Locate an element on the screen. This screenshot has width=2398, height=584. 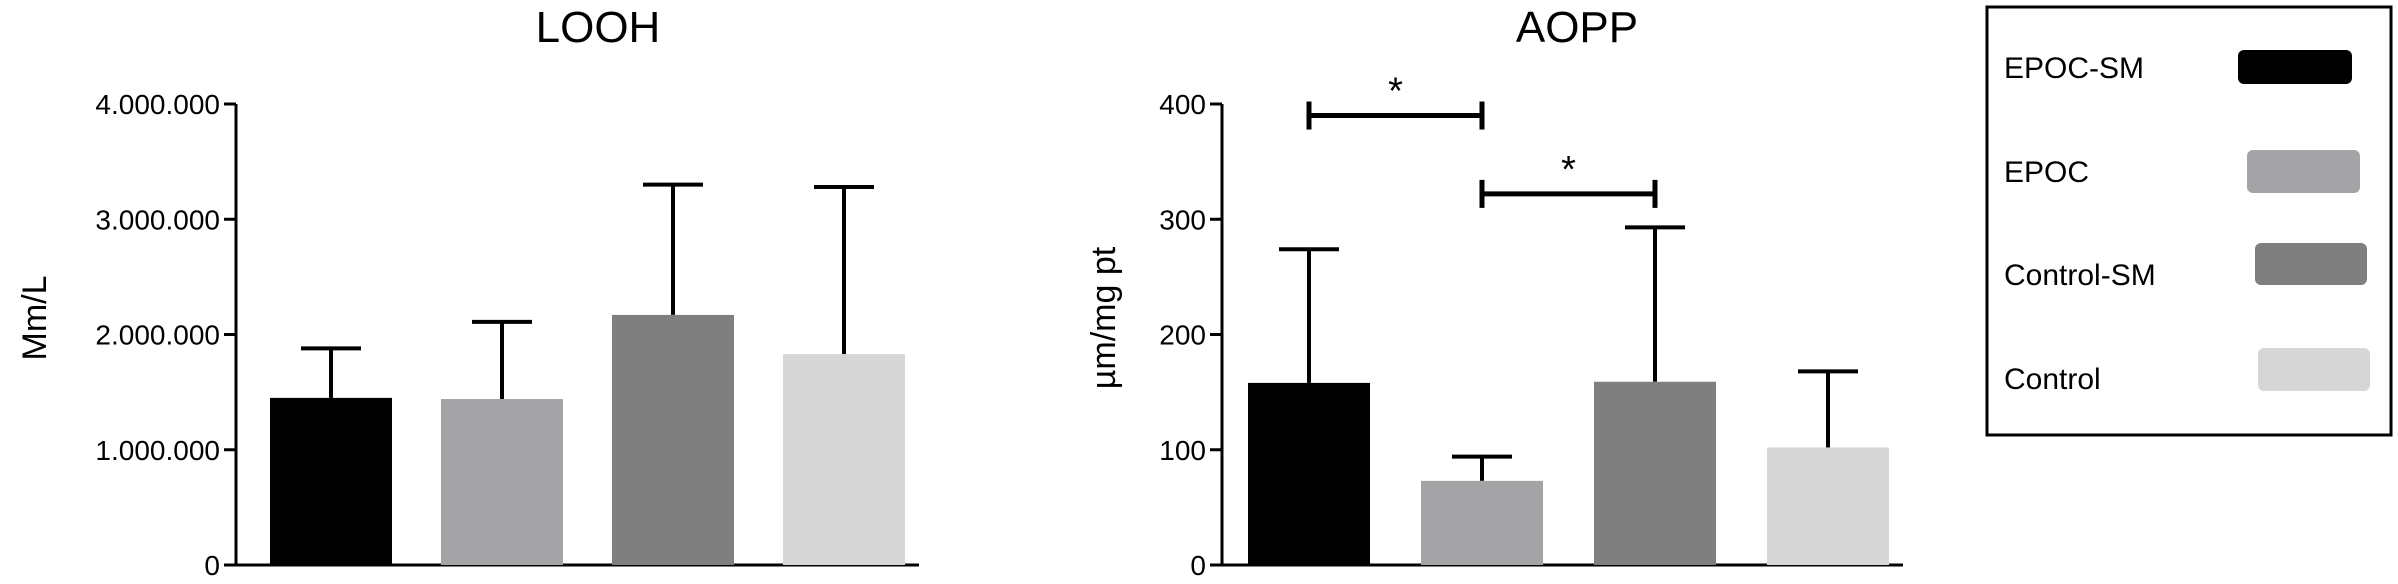
legend-label-epoc-sm: EPOC-SM is located at coordinates (2074, 68).